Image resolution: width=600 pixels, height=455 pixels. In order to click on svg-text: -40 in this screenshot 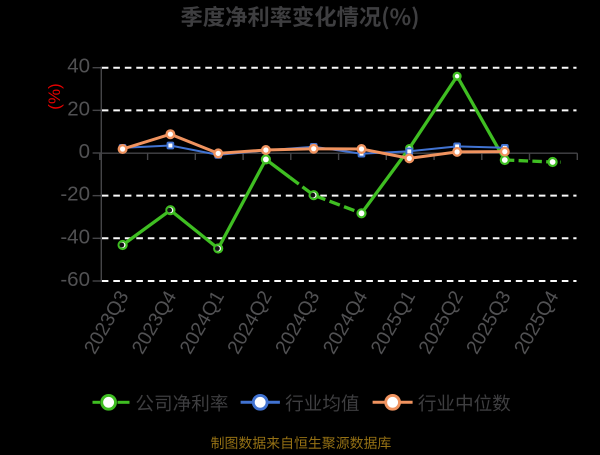, I will do `click(75, 236)`.